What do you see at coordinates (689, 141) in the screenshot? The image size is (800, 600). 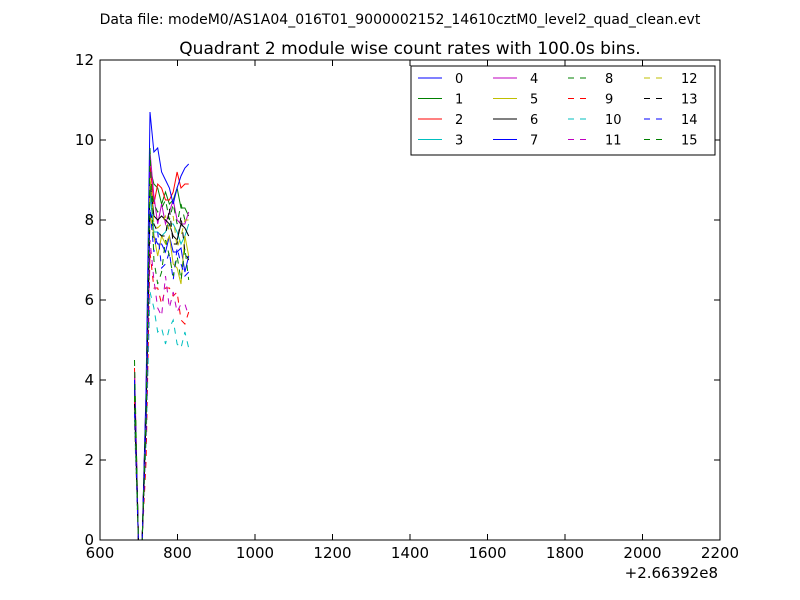 I see `legend-label-15: 15` at bounding box center [689, 141].